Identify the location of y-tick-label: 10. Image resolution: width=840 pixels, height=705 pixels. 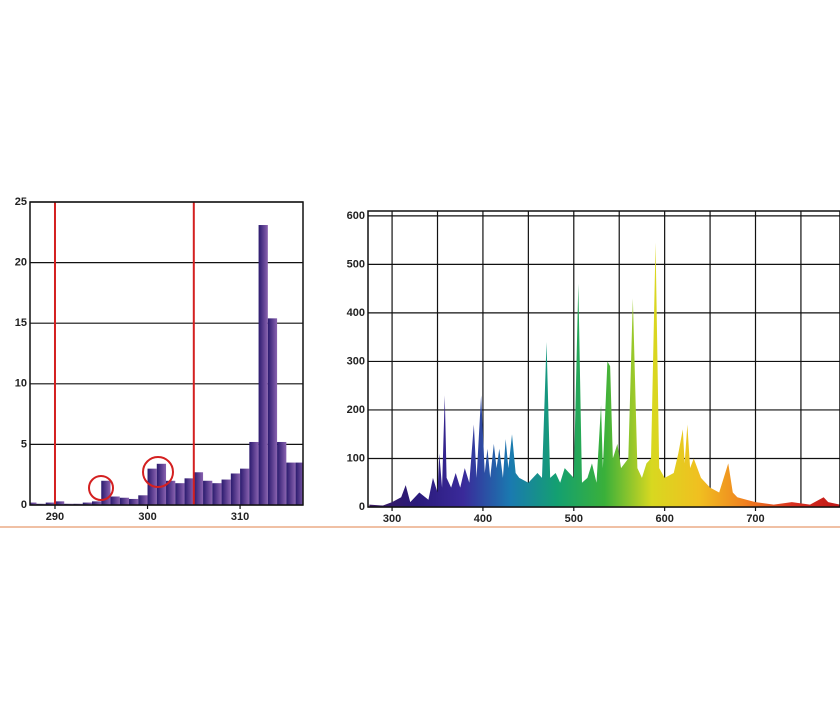
(21, 384).